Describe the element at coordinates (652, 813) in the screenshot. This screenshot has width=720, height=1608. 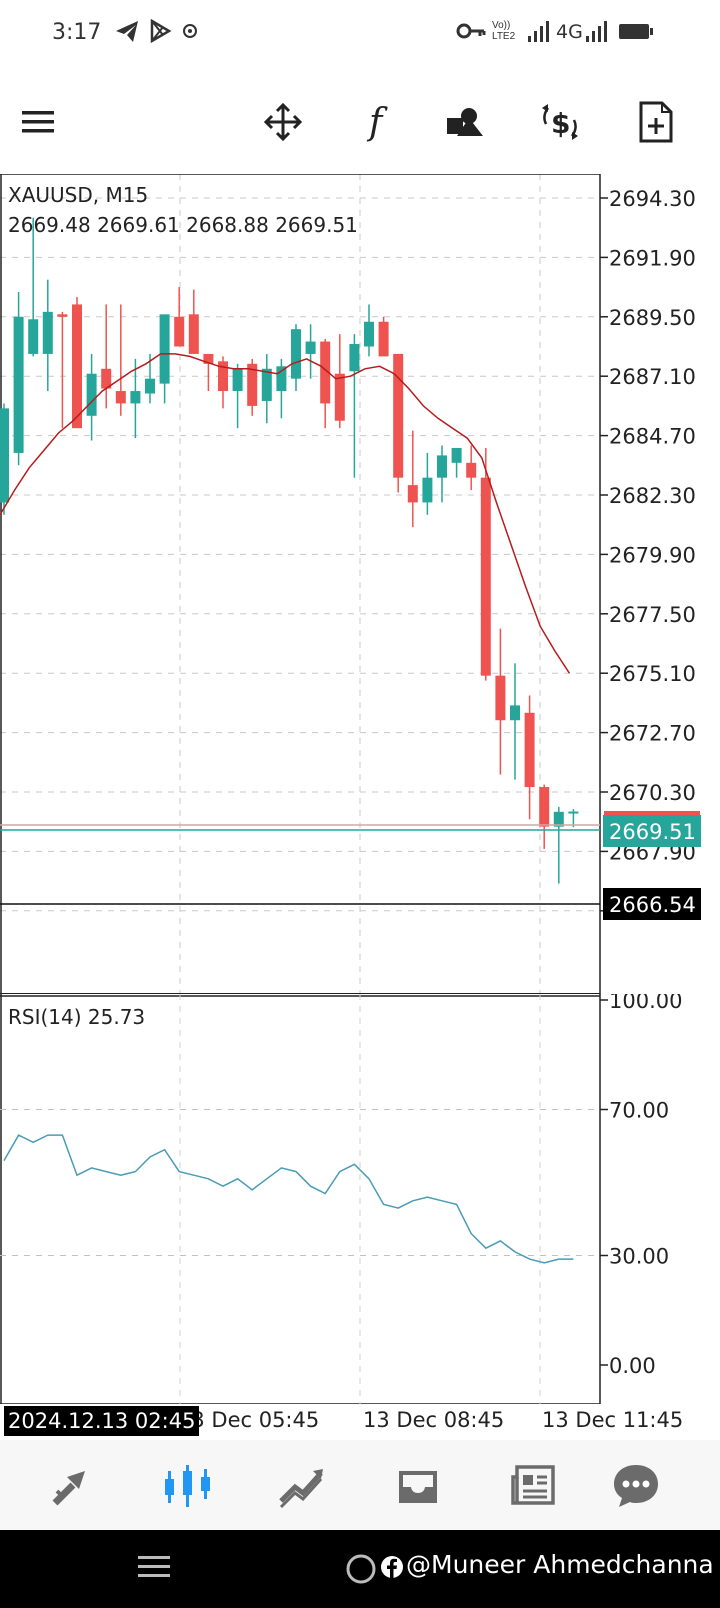
I see `ask-marker` at that location.